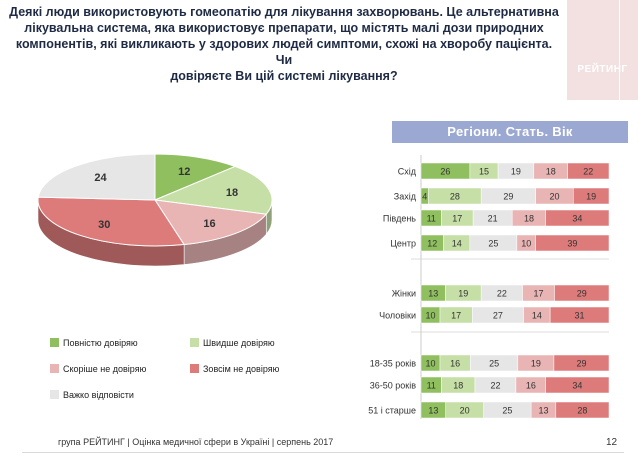 This screenshot has height=456, width=638. Describe the element at coordinates (602, 50) in the screenshot. I see `rating-logo: РЕЙТИНГ` at that location.